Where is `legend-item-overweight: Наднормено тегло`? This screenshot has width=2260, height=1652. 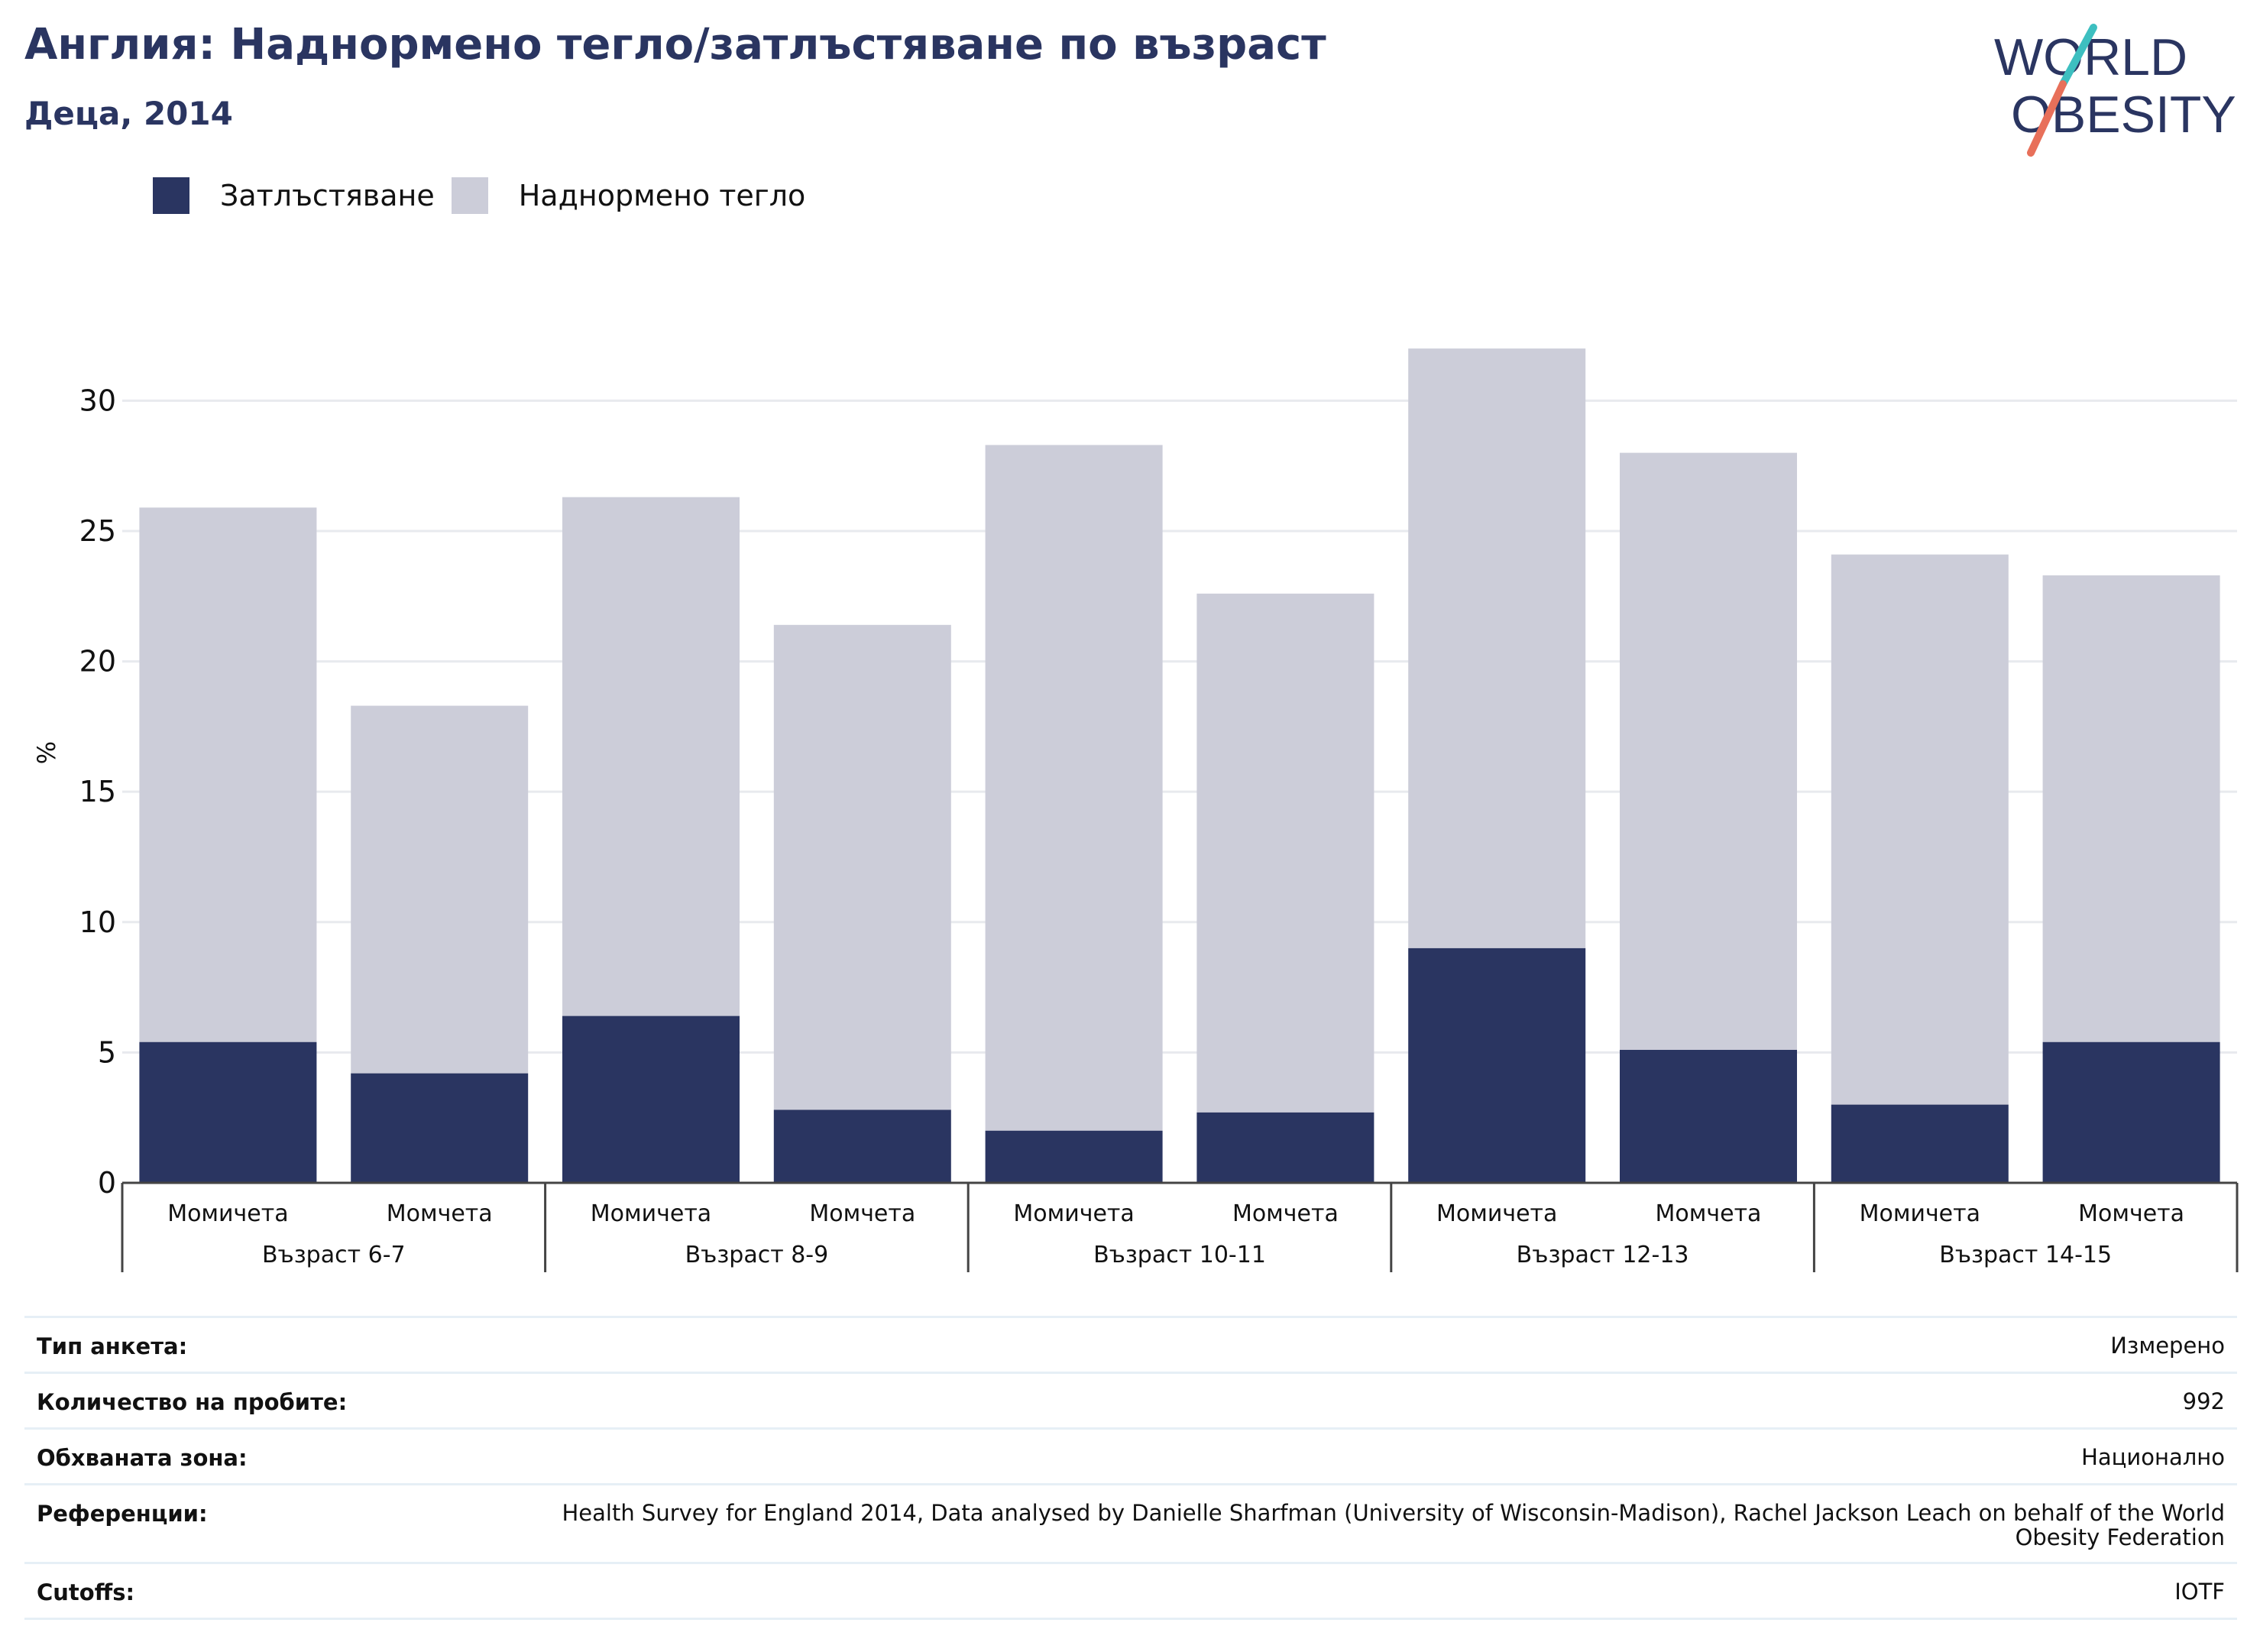 legend-item-overweight: Наднормено тегло is located at coordinates (628, 195).